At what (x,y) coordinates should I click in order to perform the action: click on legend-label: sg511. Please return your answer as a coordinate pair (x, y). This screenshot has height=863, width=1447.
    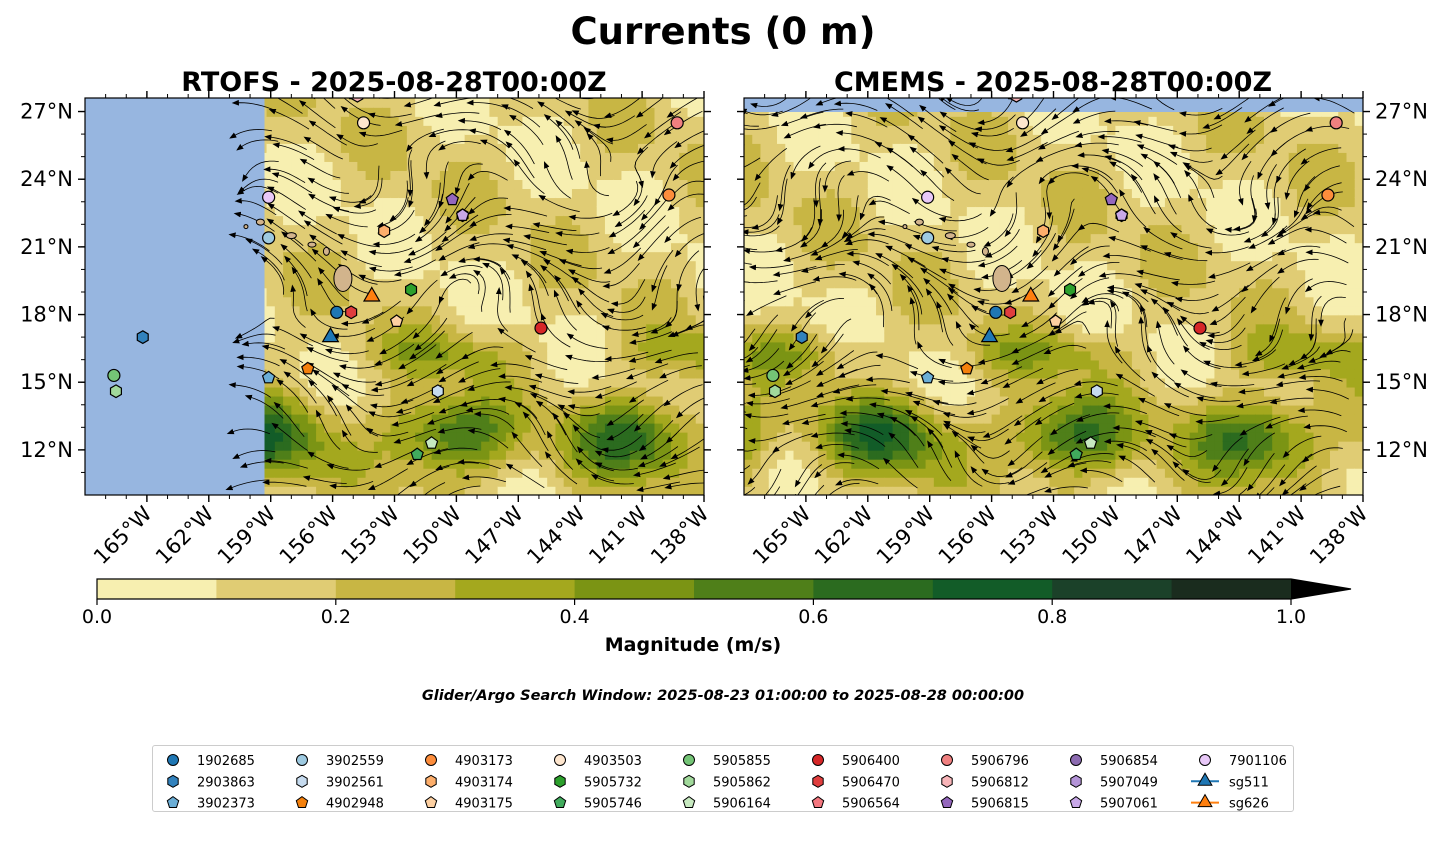
    Looking at the image, I should click on (1249, 782).